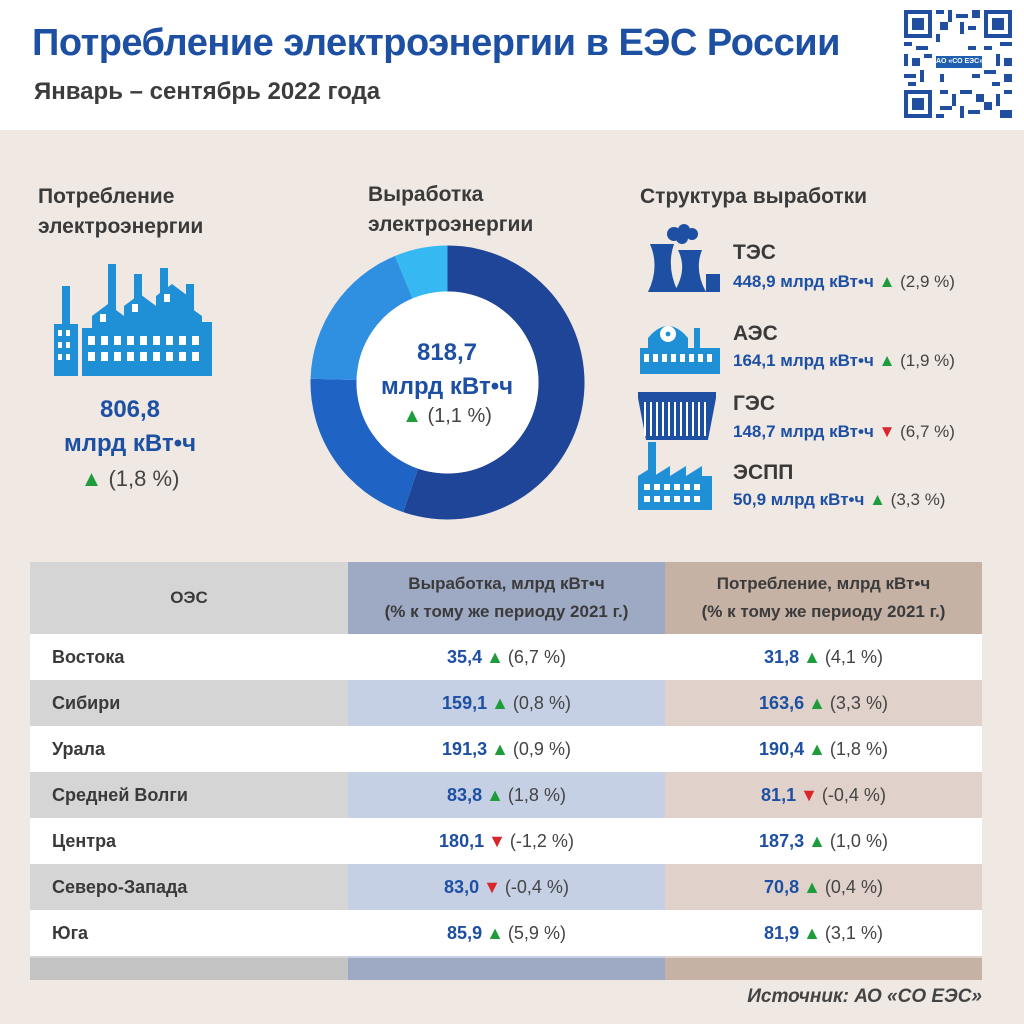  What do you see at coordinates (130, 478) in the screenshot?
I see `consumption-change: ▲ (1,8 %)` at bounding box center [130, 478].